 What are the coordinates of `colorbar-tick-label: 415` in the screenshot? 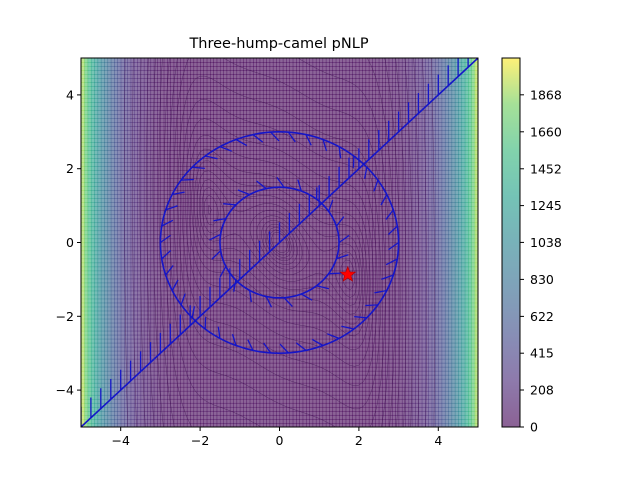 It's located at (542, 353).